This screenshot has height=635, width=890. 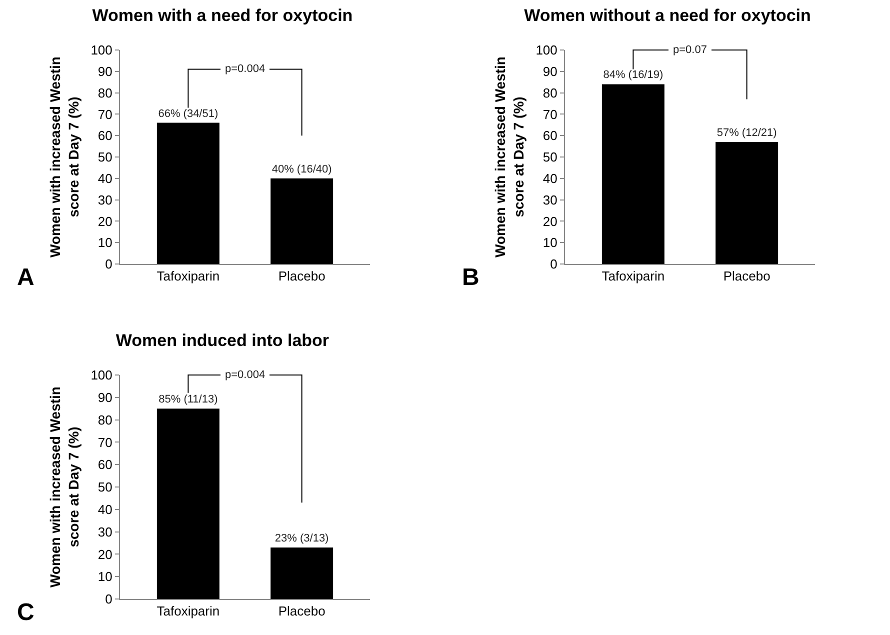 I want to click on data-label: 57% (12/21), so click(x=746, y=133).